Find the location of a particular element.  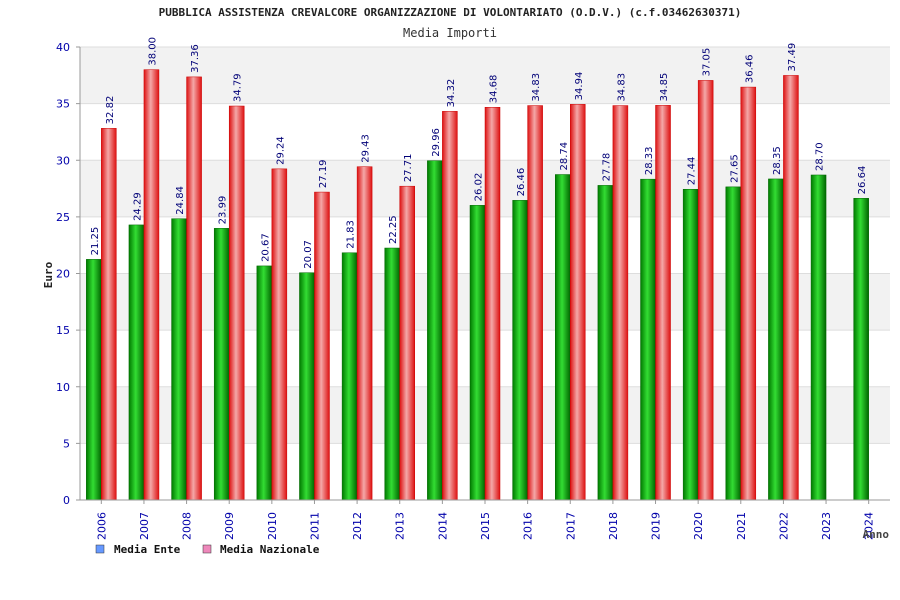

bar-value-label: 21.25 is located at coordinates (95, 241).